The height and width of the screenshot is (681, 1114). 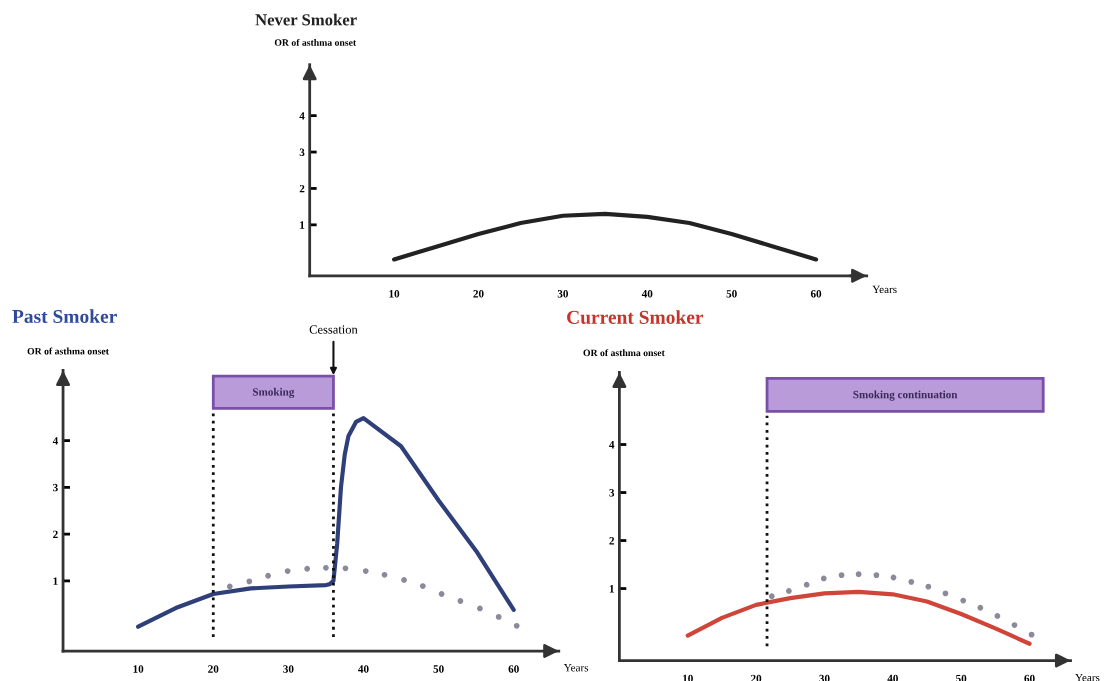 What do you see at coordinates (64, 316) in the screenshot?
I see `chart-title: Past Smoker` at bounding box center [64, 316].